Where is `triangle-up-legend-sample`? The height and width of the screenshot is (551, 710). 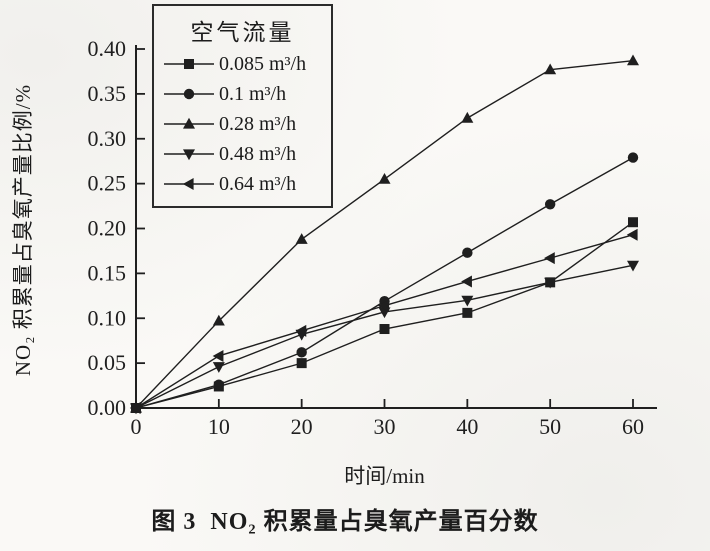 triangle-up-legend-sample is located at coordinates (189, 123).